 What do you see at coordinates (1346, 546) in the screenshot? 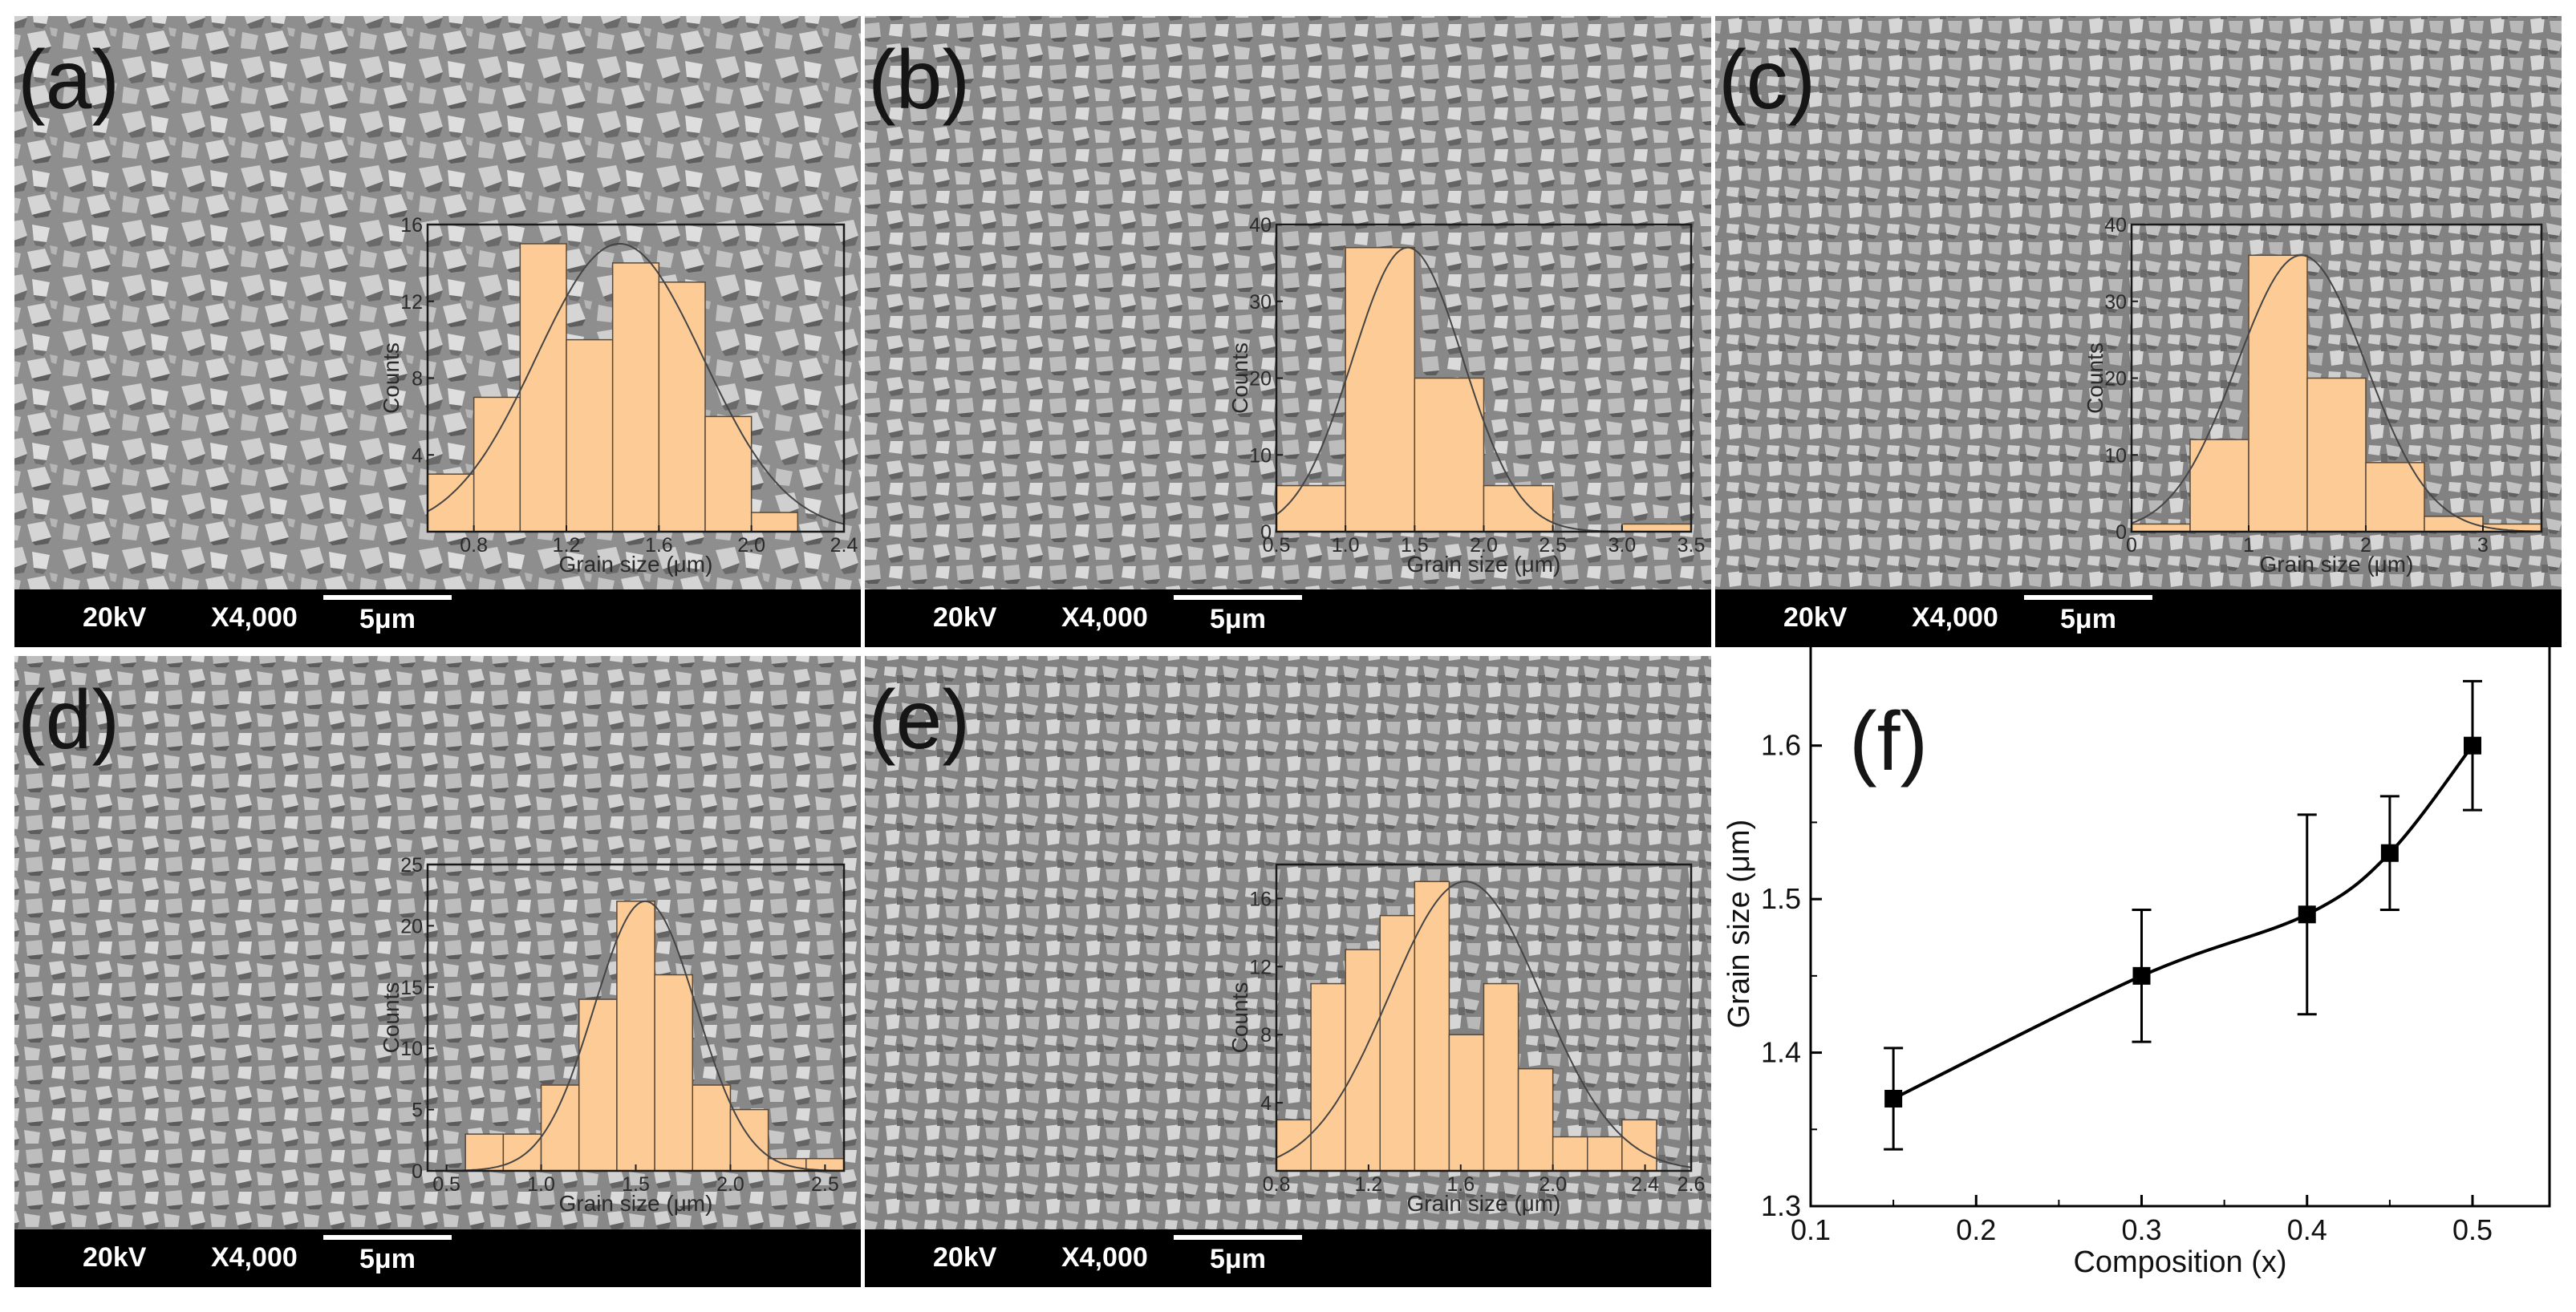
I see `x-tick-label: 1.0` at bounding box center [1346, 546].